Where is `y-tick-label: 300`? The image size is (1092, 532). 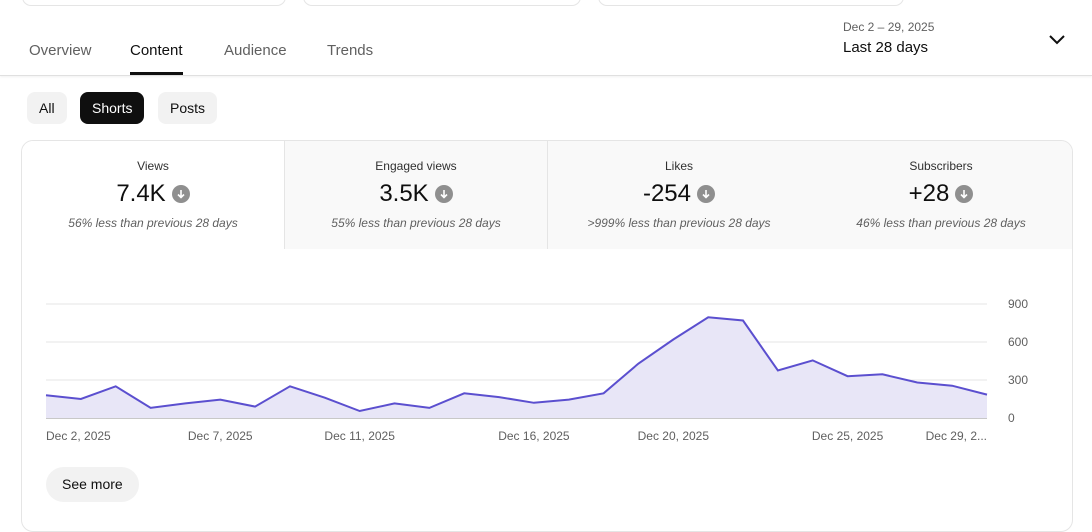 y-tick-label: 300 is located at coordinates (1018, 380).